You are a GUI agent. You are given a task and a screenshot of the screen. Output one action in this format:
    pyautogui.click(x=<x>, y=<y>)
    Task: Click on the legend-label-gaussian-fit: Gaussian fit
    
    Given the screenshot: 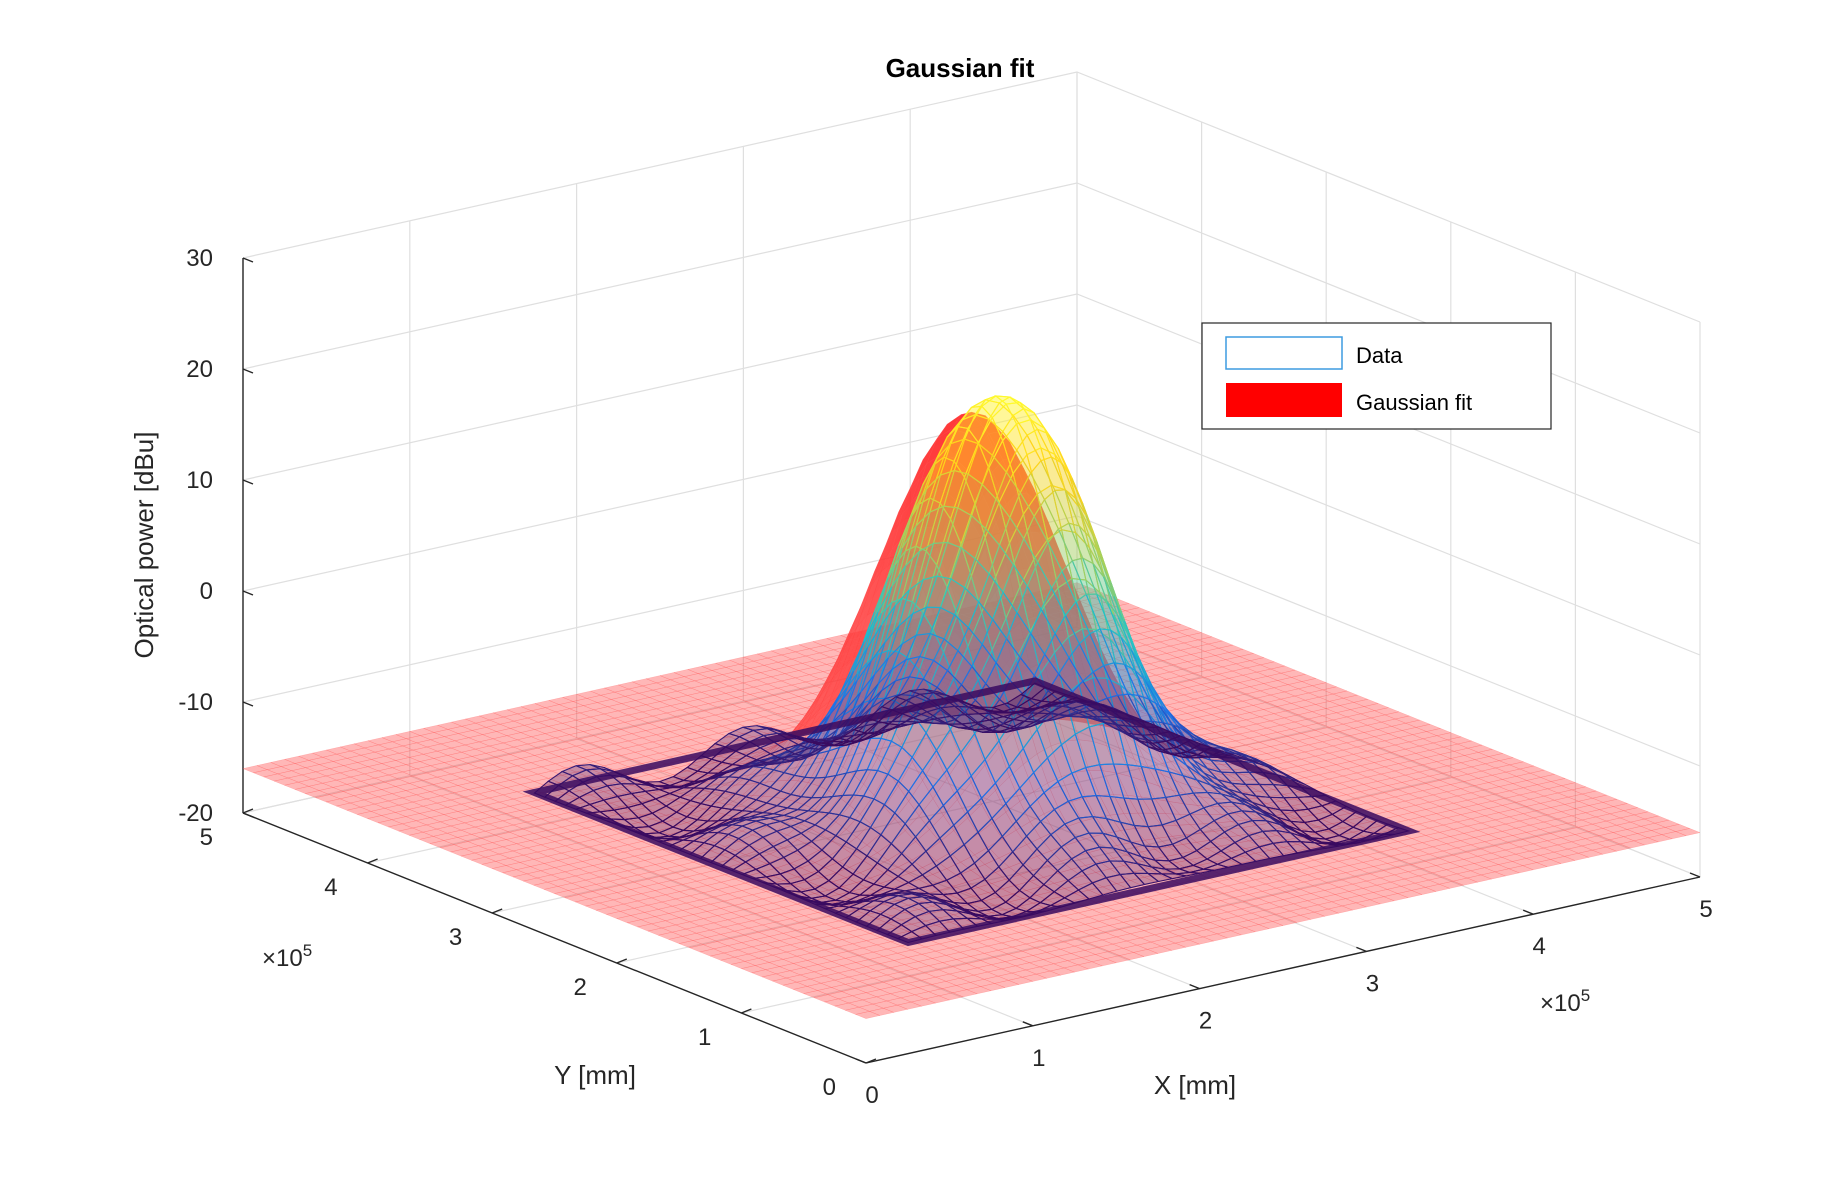 What is the action you would take?
    pyautogui.click(x=1414, y=402)
    